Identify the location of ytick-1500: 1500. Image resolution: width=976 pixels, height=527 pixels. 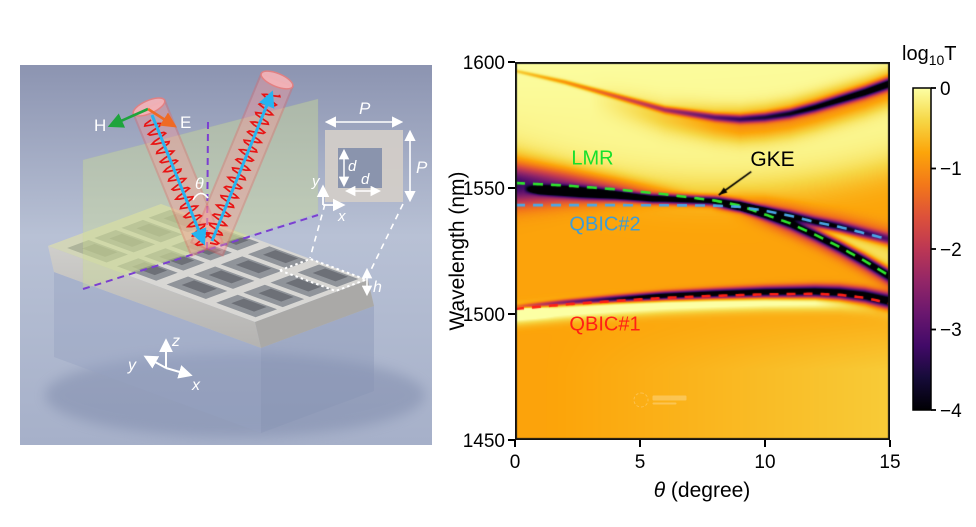
(484, 315).